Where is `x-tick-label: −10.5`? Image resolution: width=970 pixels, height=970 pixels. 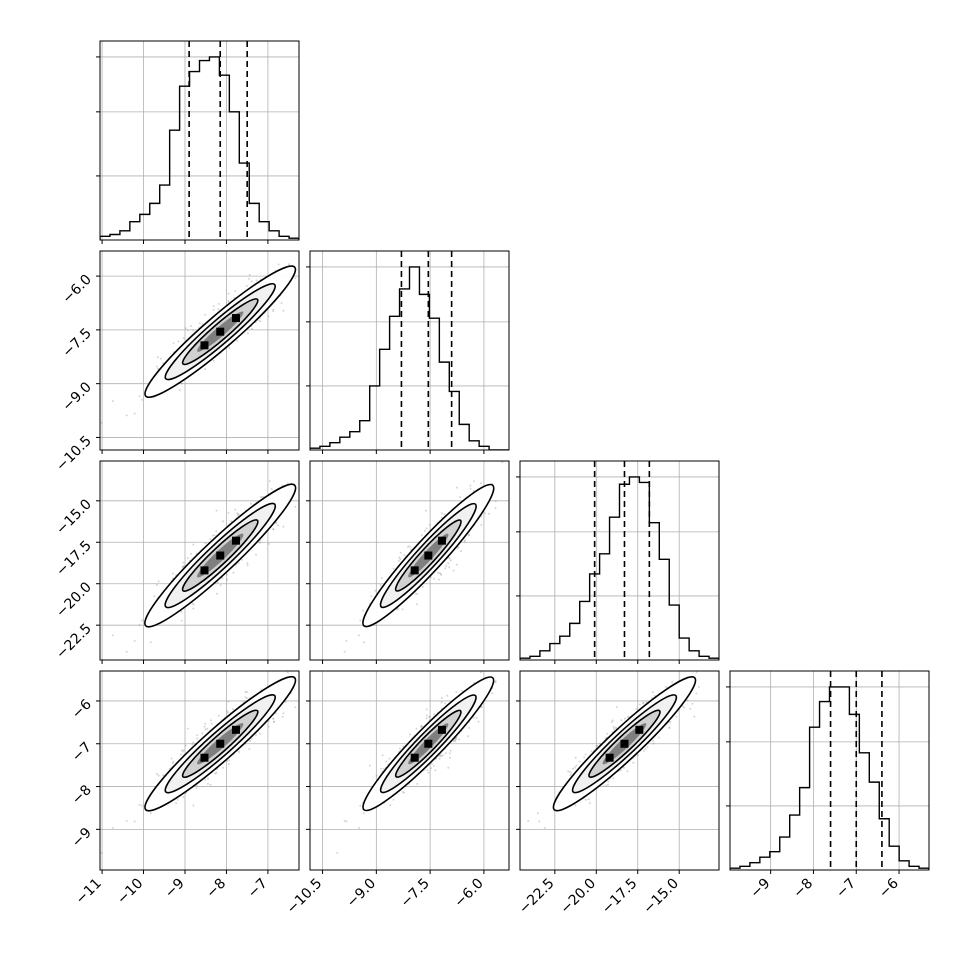
x-tick-label: −10.5 is located at coordinates (305, 897).